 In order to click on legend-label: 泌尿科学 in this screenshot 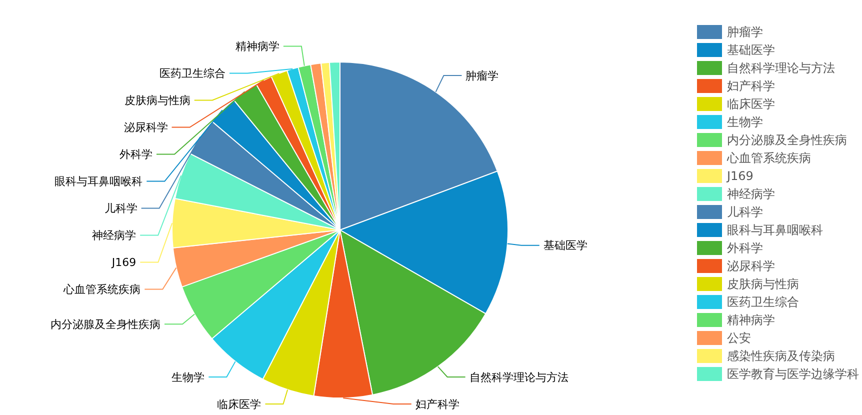, I will do `click(751, 266)`.